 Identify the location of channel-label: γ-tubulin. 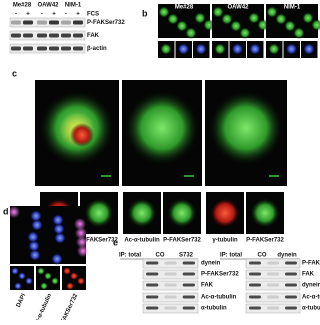
(225, 241).